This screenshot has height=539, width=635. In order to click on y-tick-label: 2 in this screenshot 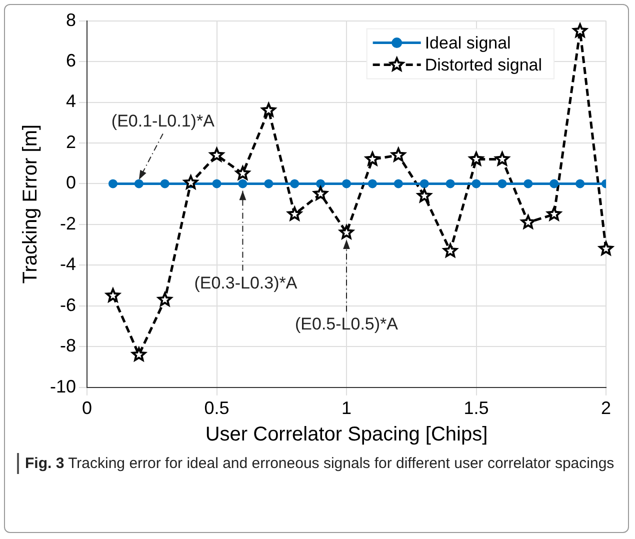, I will do `click(71, 142)`.